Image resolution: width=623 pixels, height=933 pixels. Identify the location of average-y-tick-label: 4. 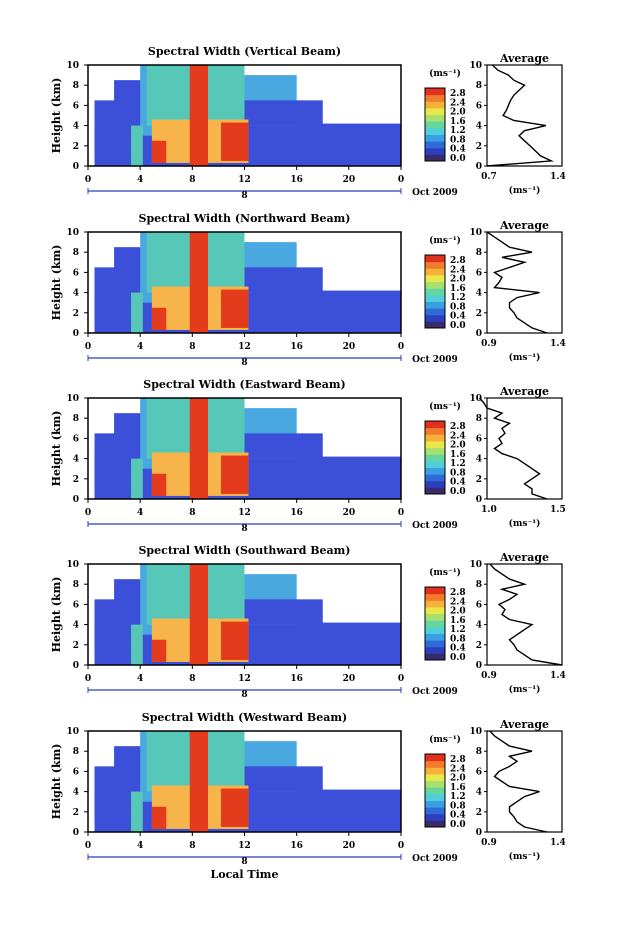
(479, 626).